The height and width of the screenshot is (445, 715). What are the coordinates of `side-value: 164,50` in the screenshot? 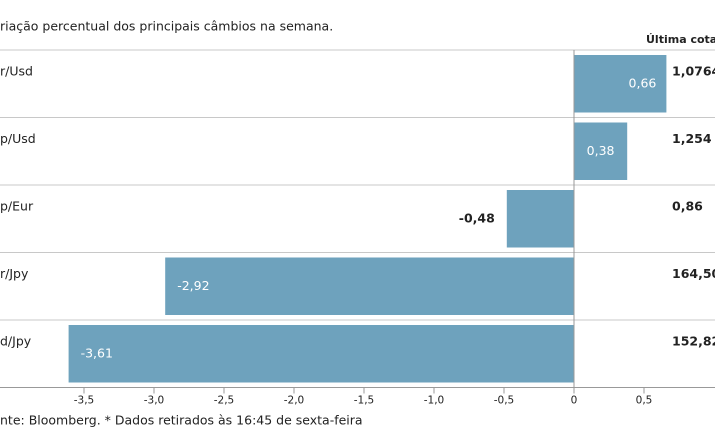 It's located at (693, 273).